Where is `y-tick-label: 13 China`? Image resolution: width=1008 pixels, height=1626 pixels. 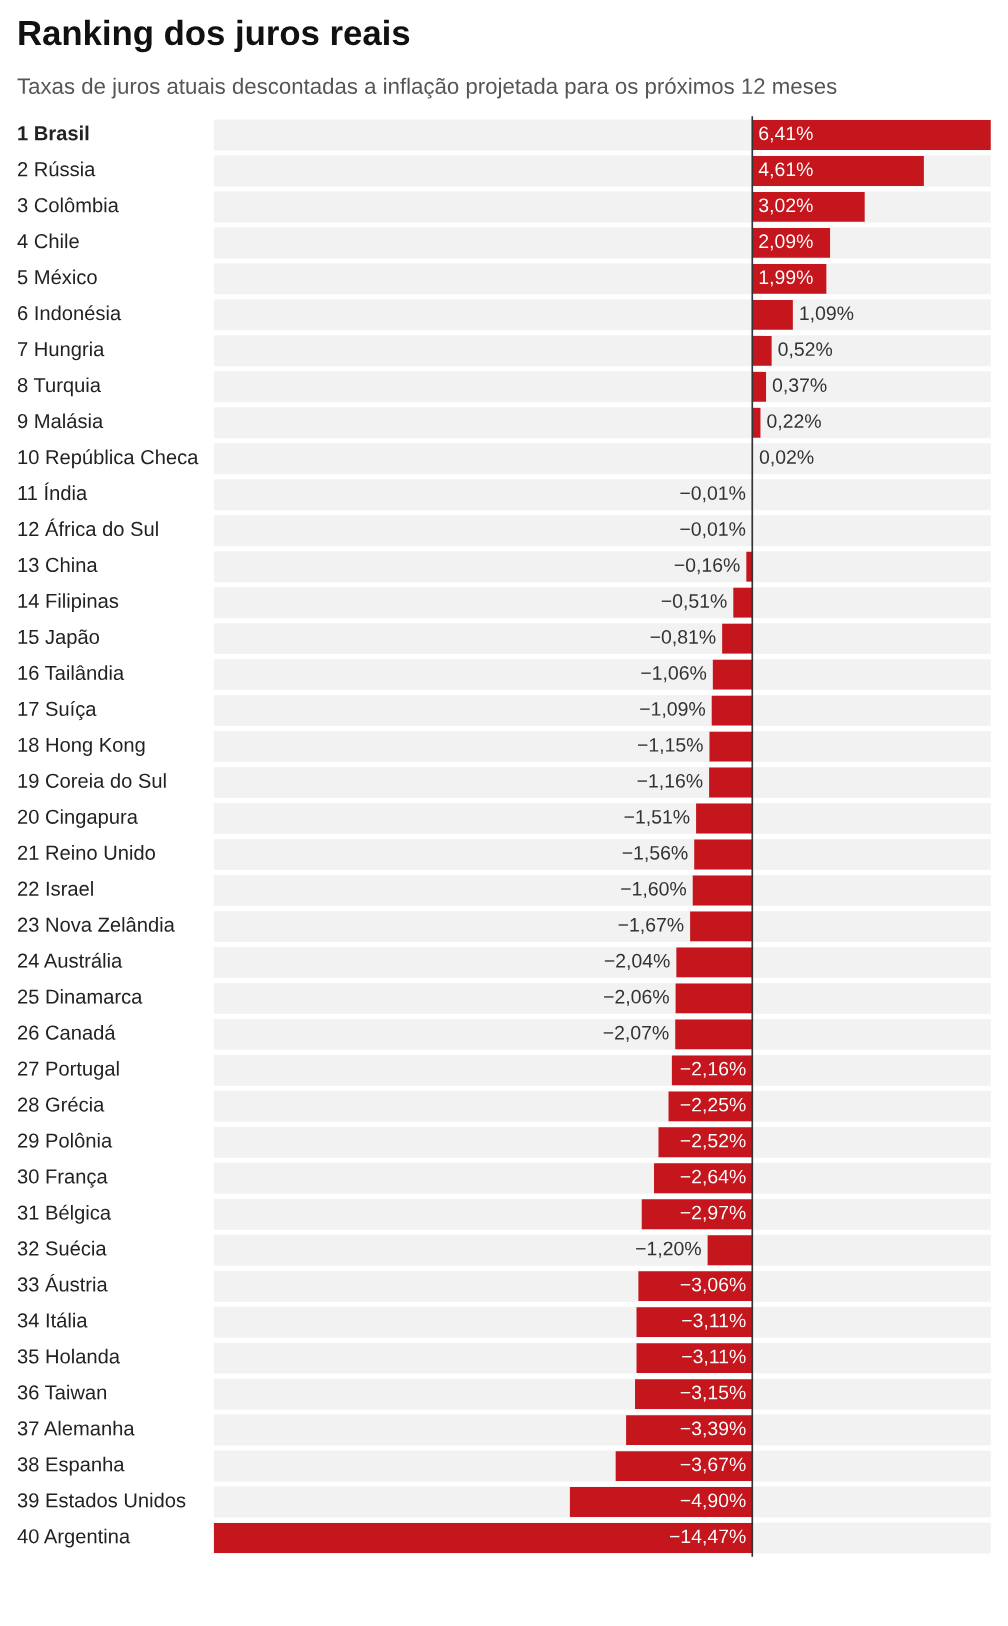
y-tick-label: 13 China is located at coordinates (58, 565).